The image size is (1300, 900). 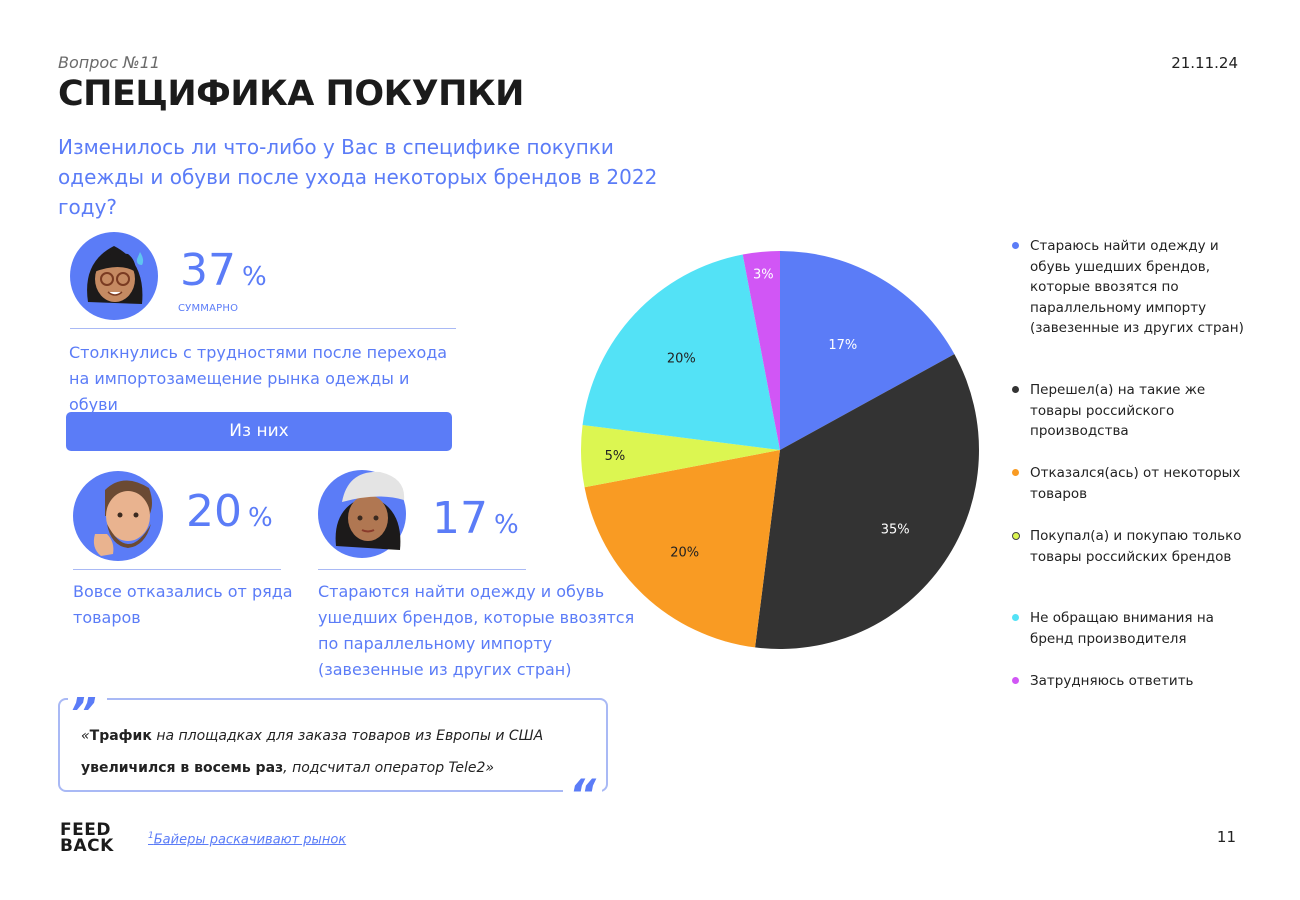 I want to click on female-avatar-icon, so click(x=114, y=276).